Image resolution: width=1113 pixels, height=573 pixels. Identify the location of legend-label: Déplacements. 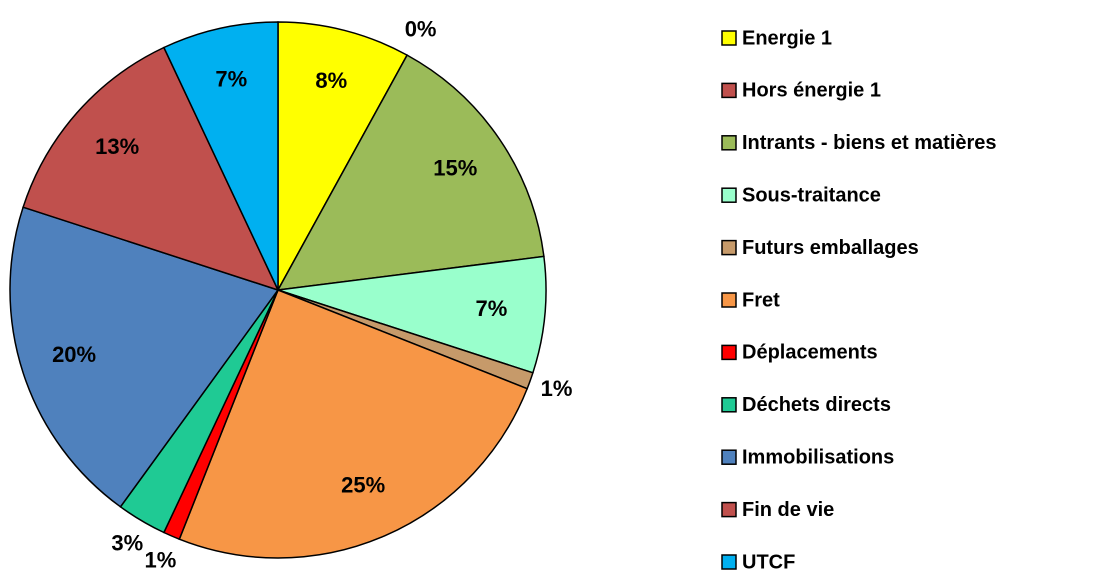
(810, 353).